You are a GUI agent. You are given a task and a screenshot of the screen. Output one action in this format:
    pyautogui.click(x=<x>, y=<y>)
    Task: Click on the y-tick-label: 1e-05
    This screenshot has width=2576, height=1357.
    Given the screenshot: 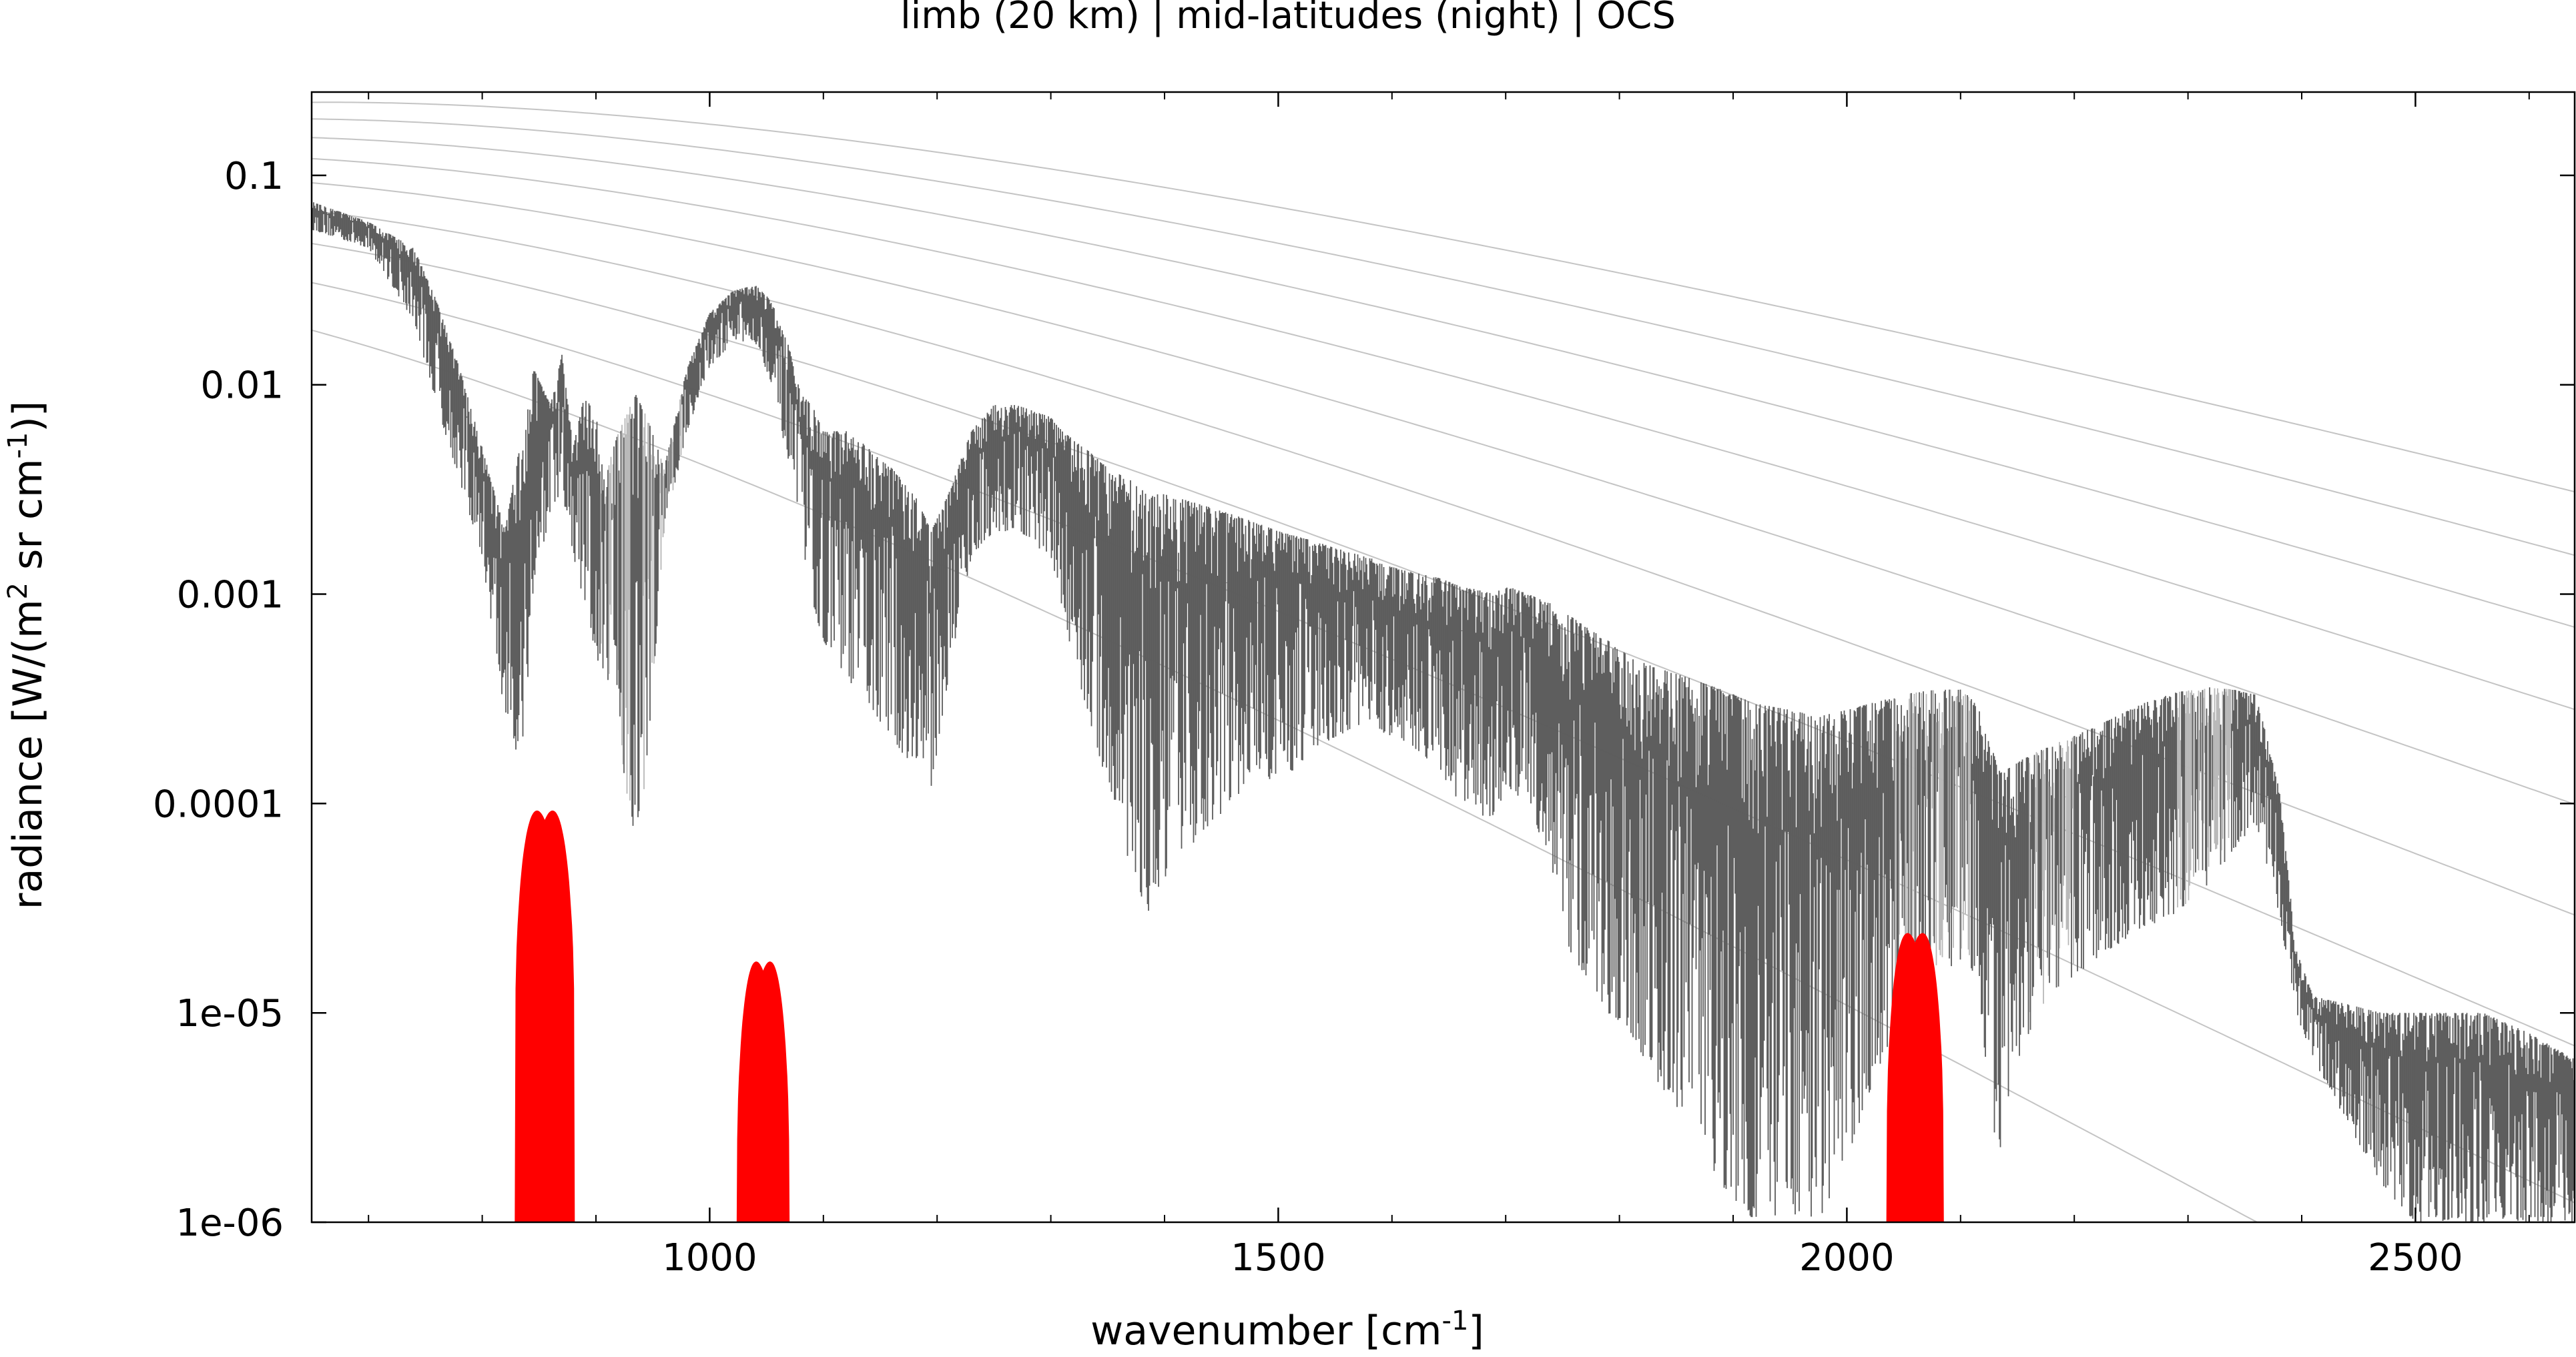 What is the action you would take?
    pyautogui.click(x=230, y=1013)
    